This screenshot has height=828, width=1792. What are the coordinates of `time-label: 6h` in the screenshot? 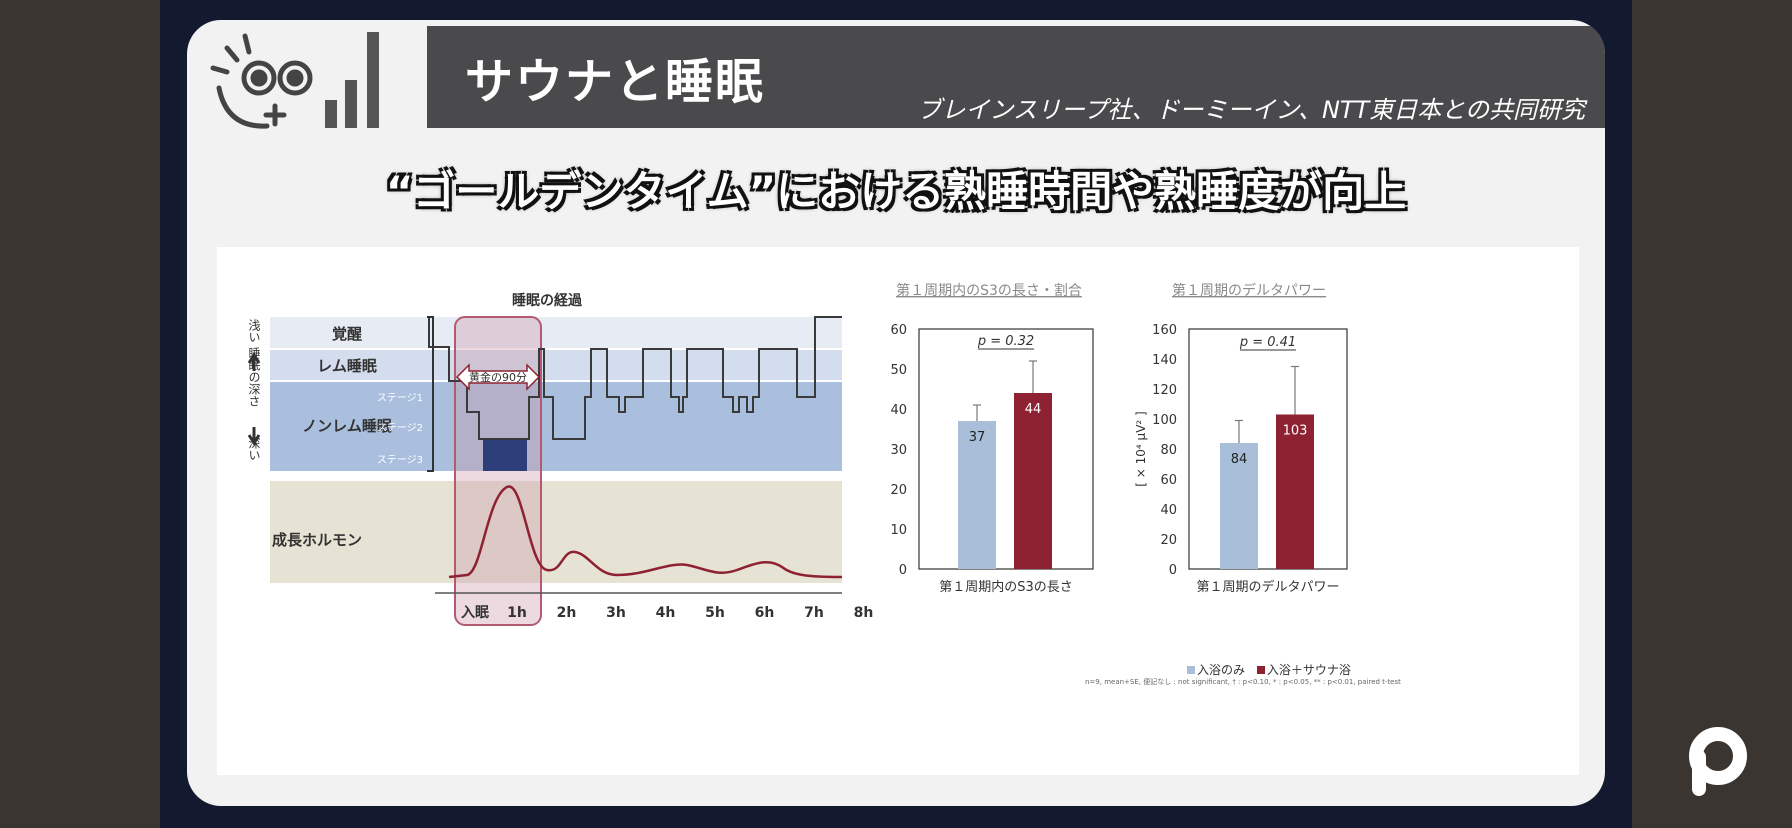 It's located at (765, 613).